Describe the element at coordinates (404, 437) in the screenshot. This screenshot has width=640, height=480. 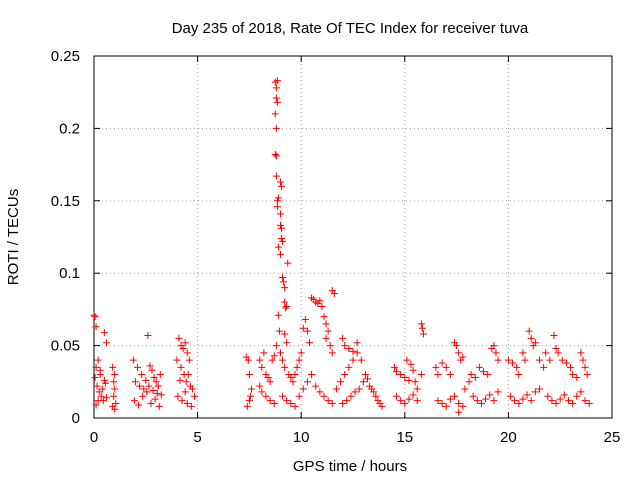
I see `x-tick-label: 15` at that location.